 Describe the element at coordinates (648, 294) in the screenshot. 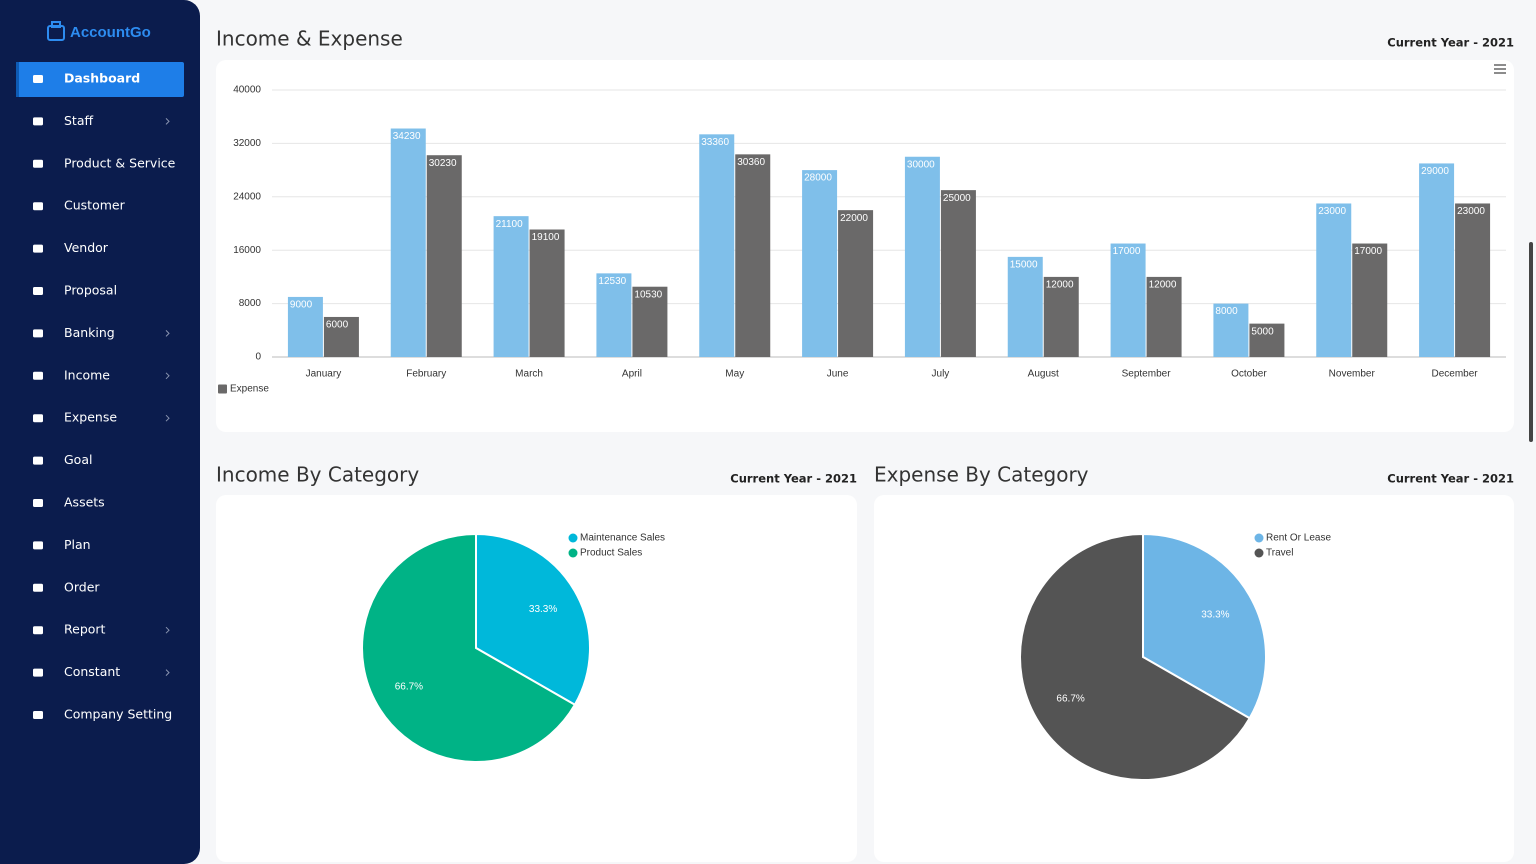

I see `bar-value-label: 10530` at that location.